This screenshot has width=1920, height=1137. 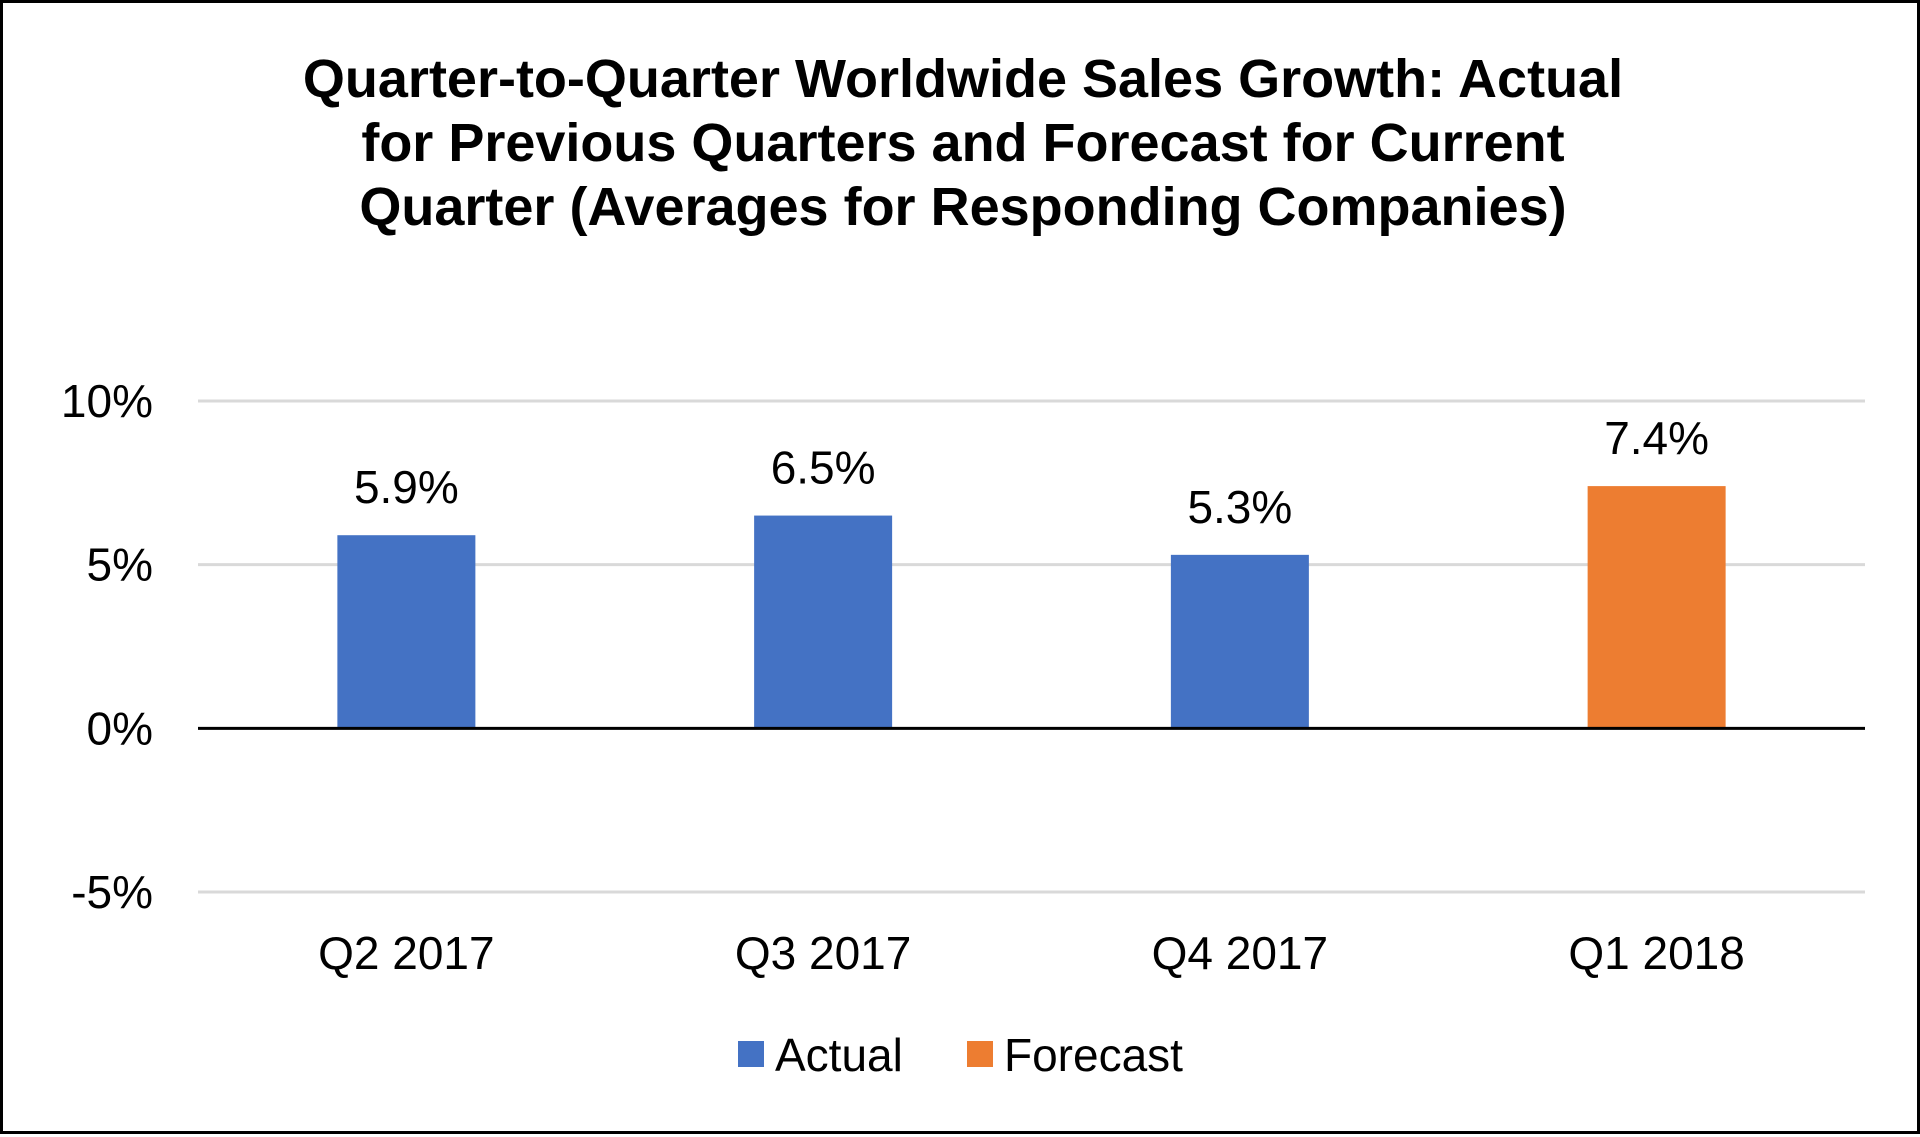 I want to click on bar-q1-2018, so click(x=1656, y=607).